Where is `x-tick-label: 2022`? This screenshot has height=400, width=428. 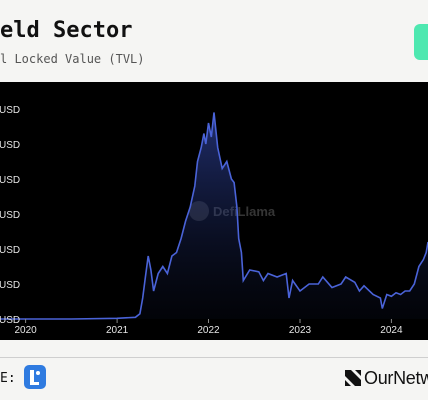
x-tick-label: 2022 is located at coordinates (208, 330).